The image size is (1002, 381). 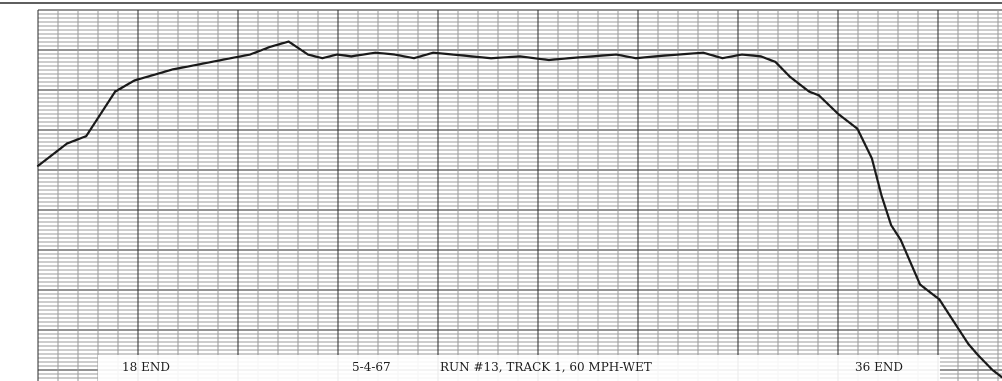 What do you see at coordinates (546, 367) in the screenshot?
I see `annotation-run-title: RUN #13, TRACK 1, 60 MPH-WET` at bounding box center [546, 367].